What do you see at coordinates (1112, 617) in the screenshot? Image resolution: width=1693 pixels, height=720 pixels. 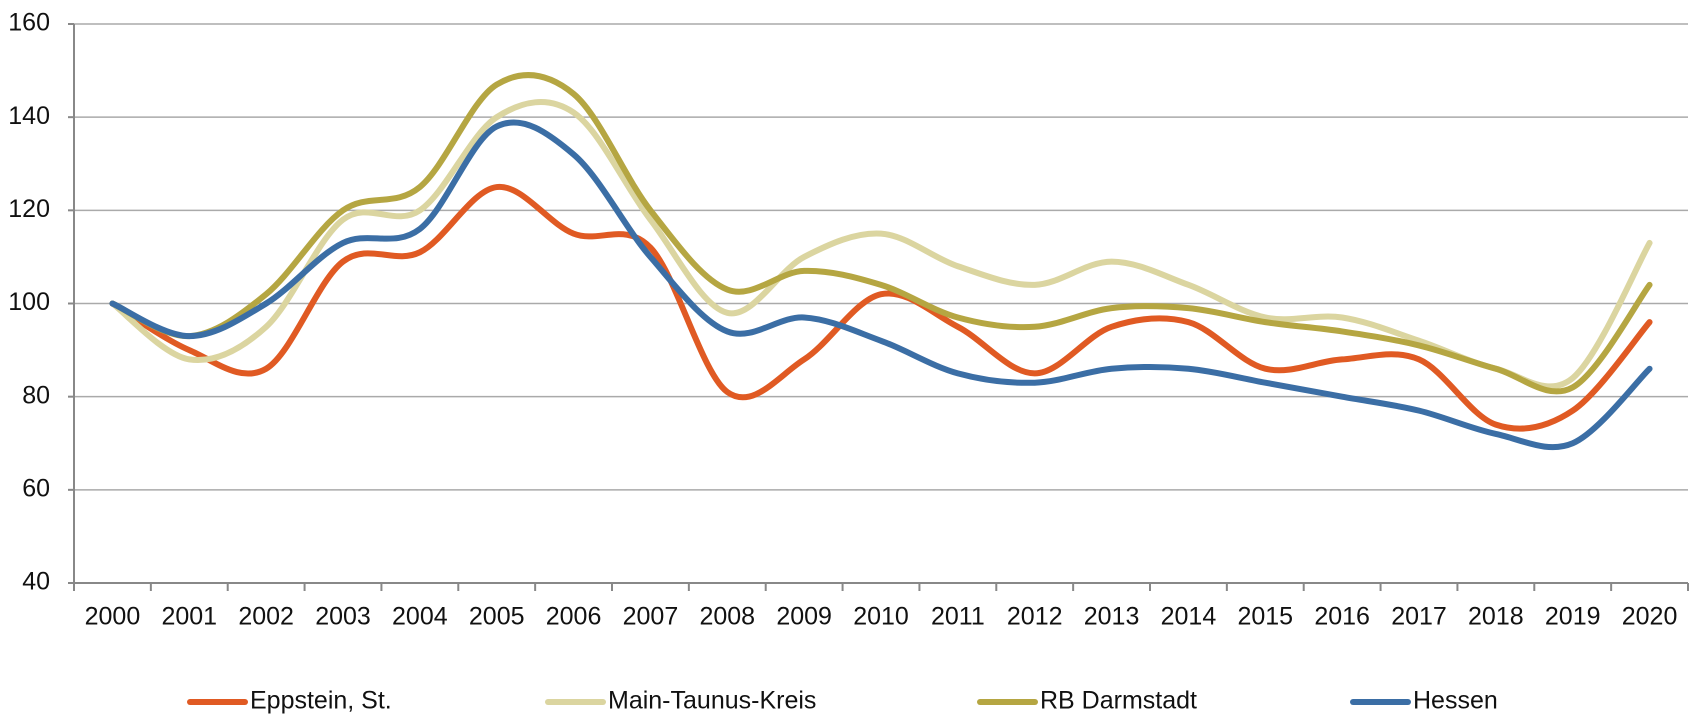 I see `x-tick-label: 2013` at bounding box center [1112, 617].